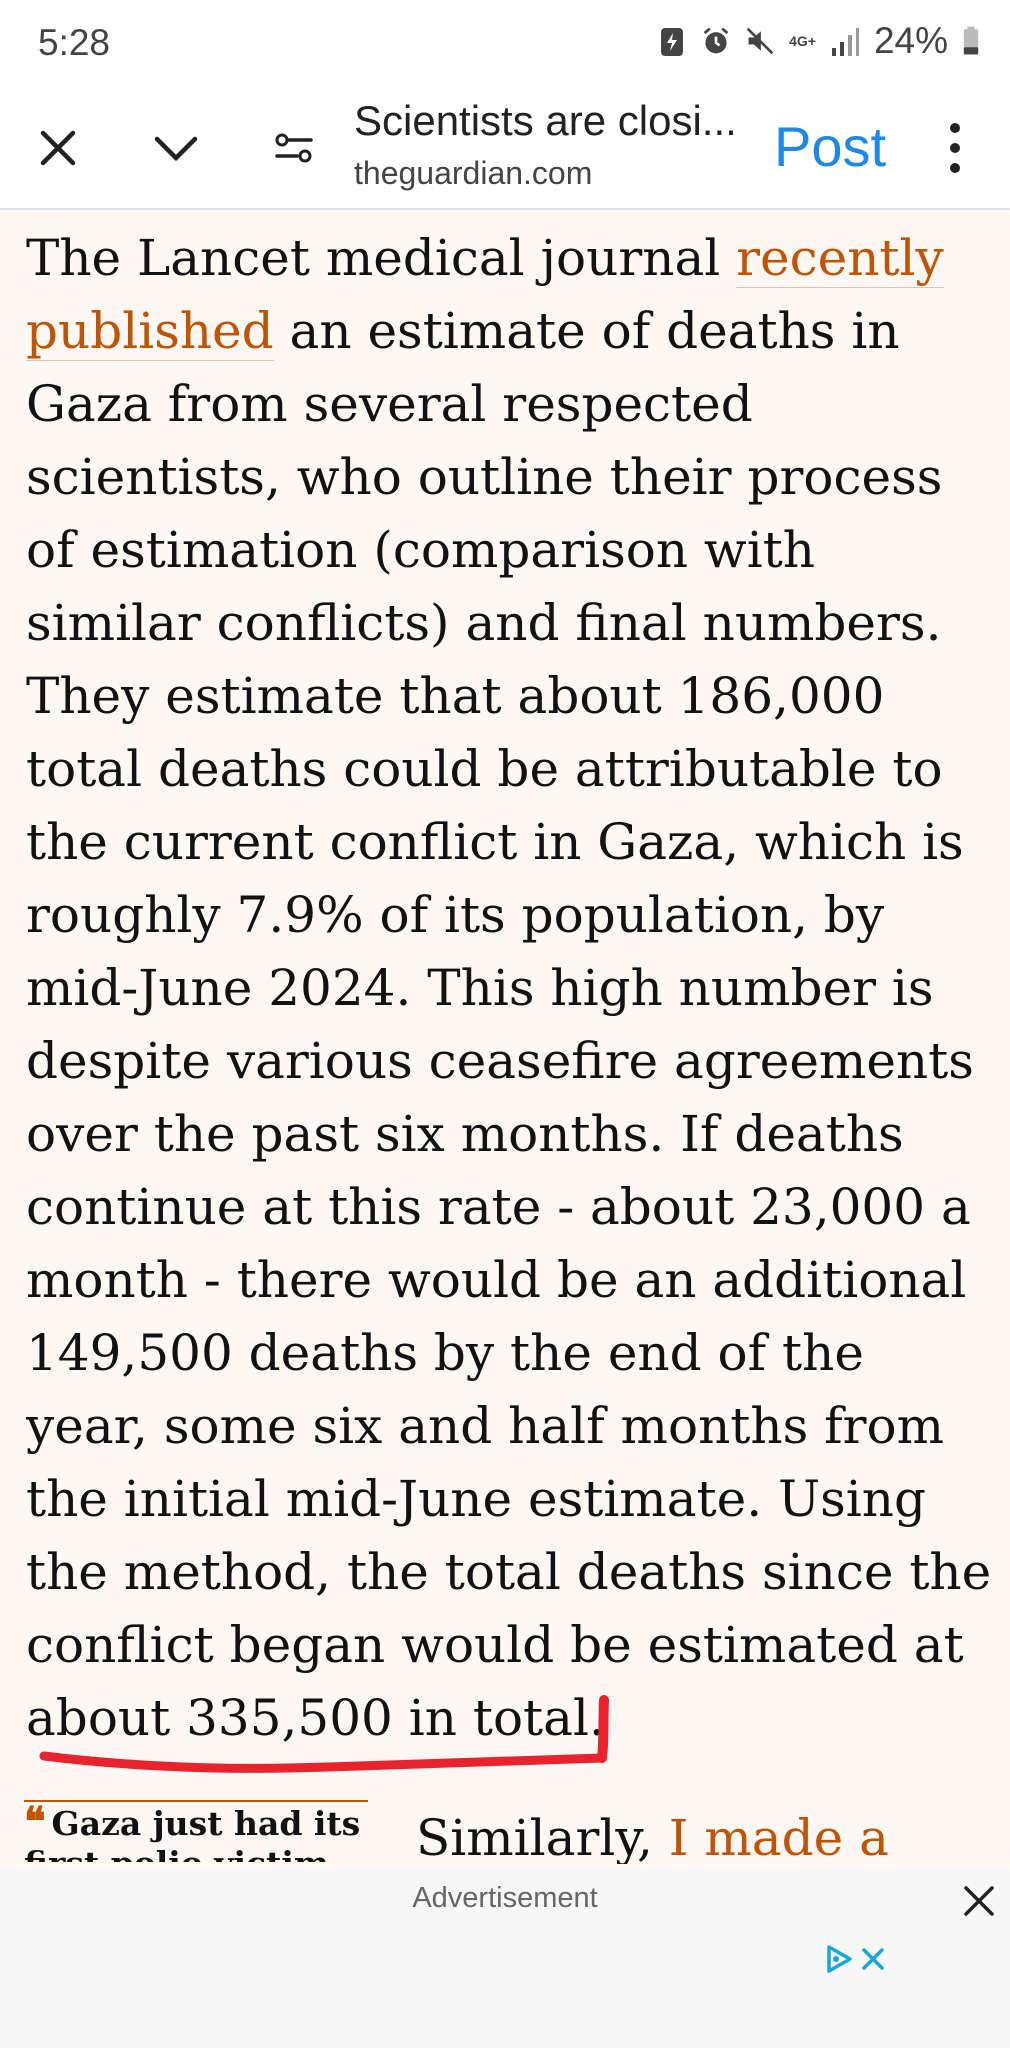 This screenshot has width=1010, height=2048. I want to click on ad-banner: Advertisement, so click(505, 1958).